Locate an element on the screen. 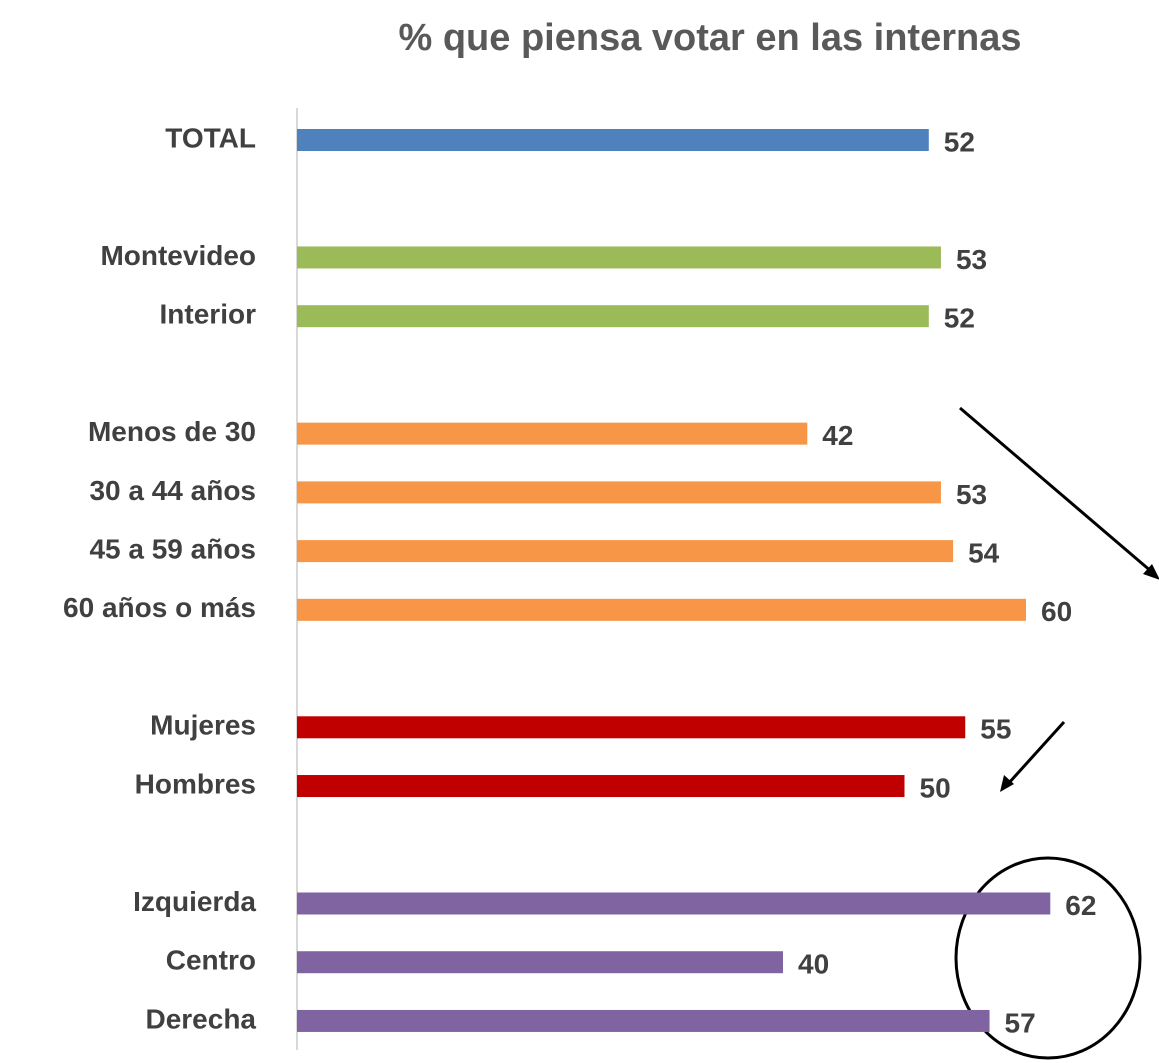  value-label: 40 is located at coordinates (813, 964).